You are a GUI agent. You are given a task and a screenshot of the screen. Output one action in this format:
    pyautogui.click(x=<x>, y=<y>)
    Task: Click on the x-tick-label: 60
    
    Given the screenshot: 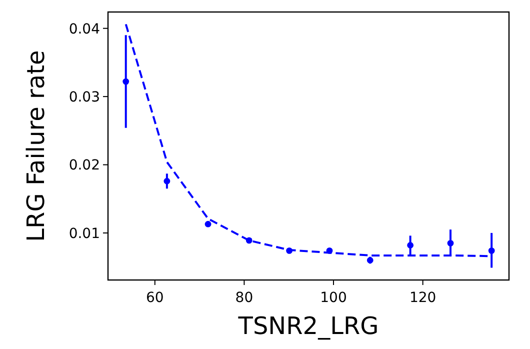 What is the action you would take?
    pyautogui.click(x=155, y=298)
    